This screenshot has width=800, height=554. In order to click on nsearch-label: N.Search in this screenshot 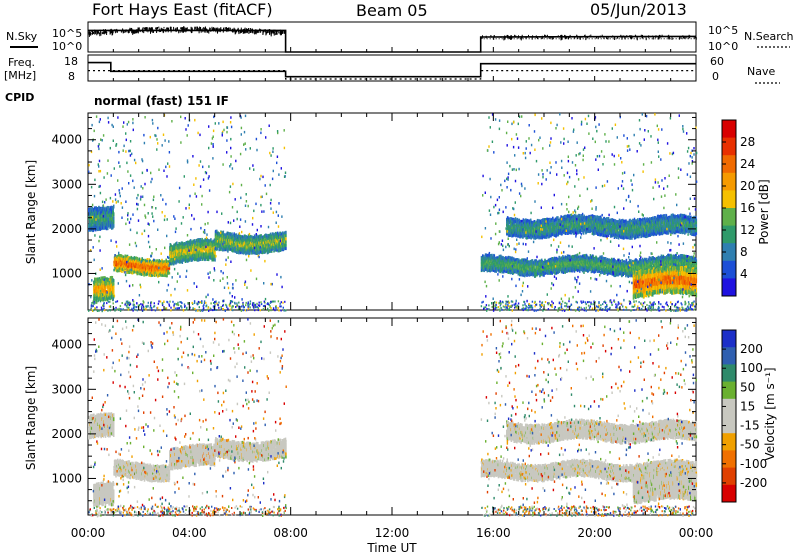, I will do `click(769, 36)`.